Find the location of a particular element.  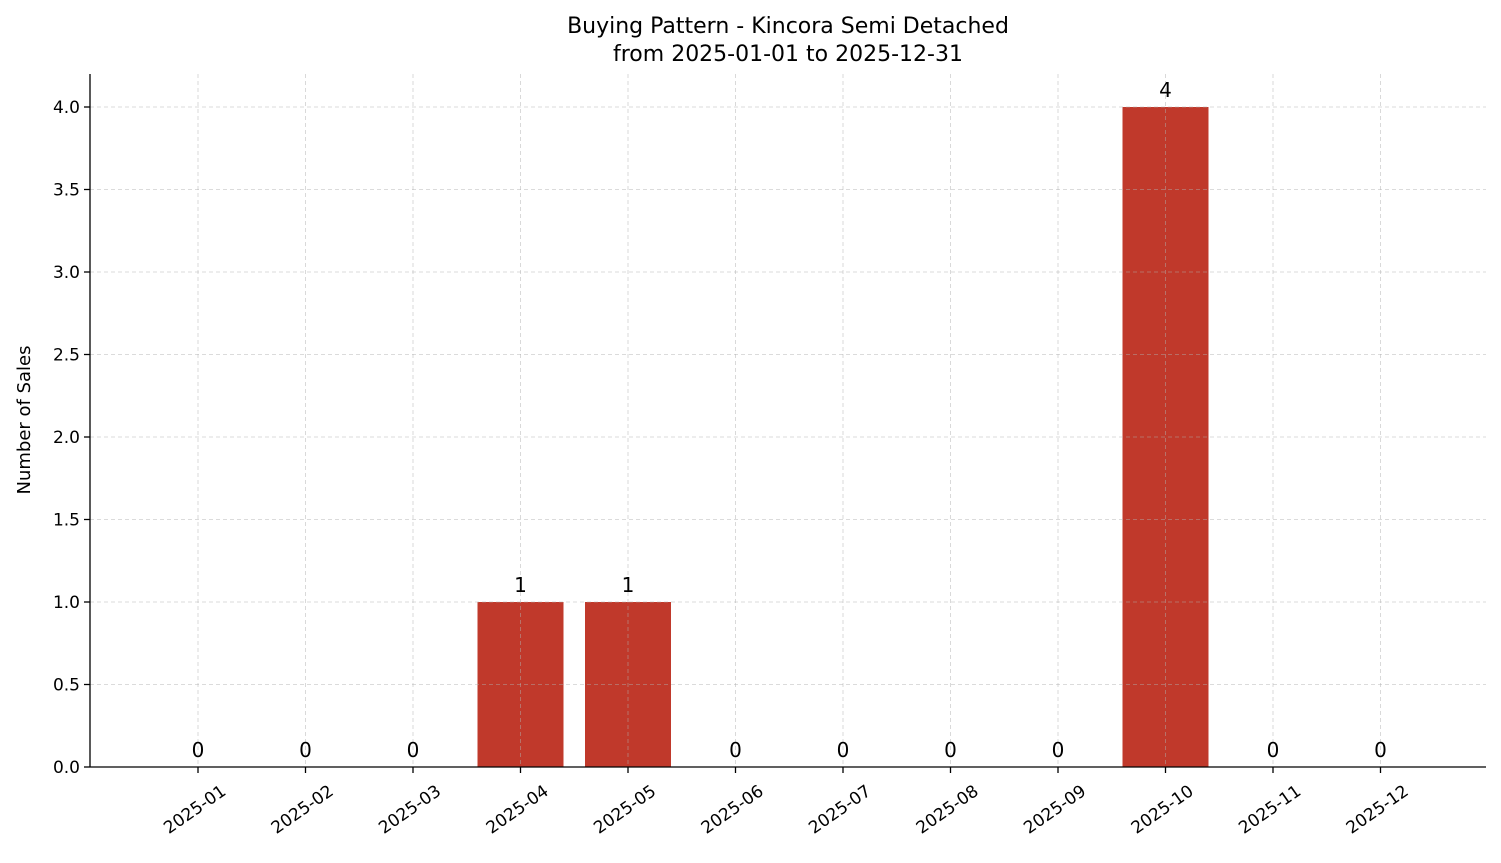

x-tick-label: 2025-03 is located at coordinates (410, 809).